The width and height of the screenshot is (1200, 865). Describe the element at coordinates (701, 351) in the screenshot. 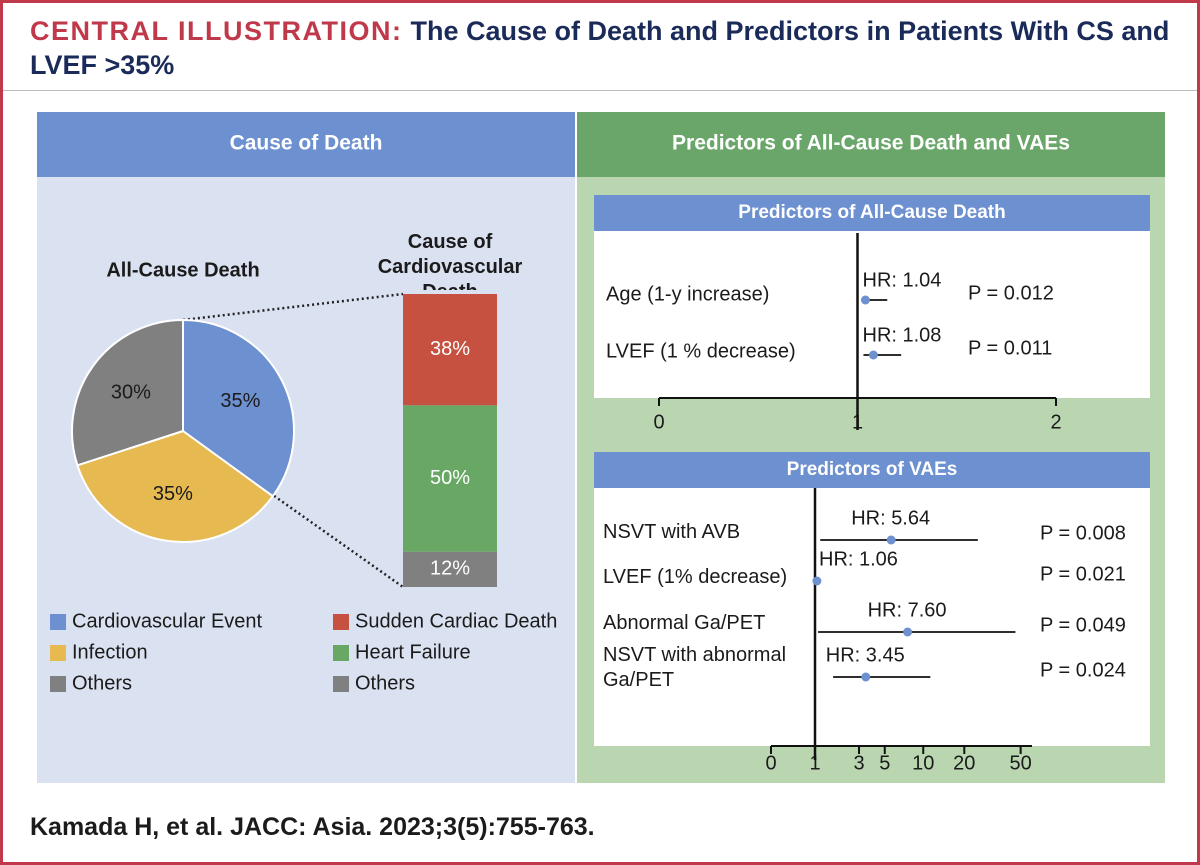

I see `row-label: LVEF (1 % decrease)` at that location.